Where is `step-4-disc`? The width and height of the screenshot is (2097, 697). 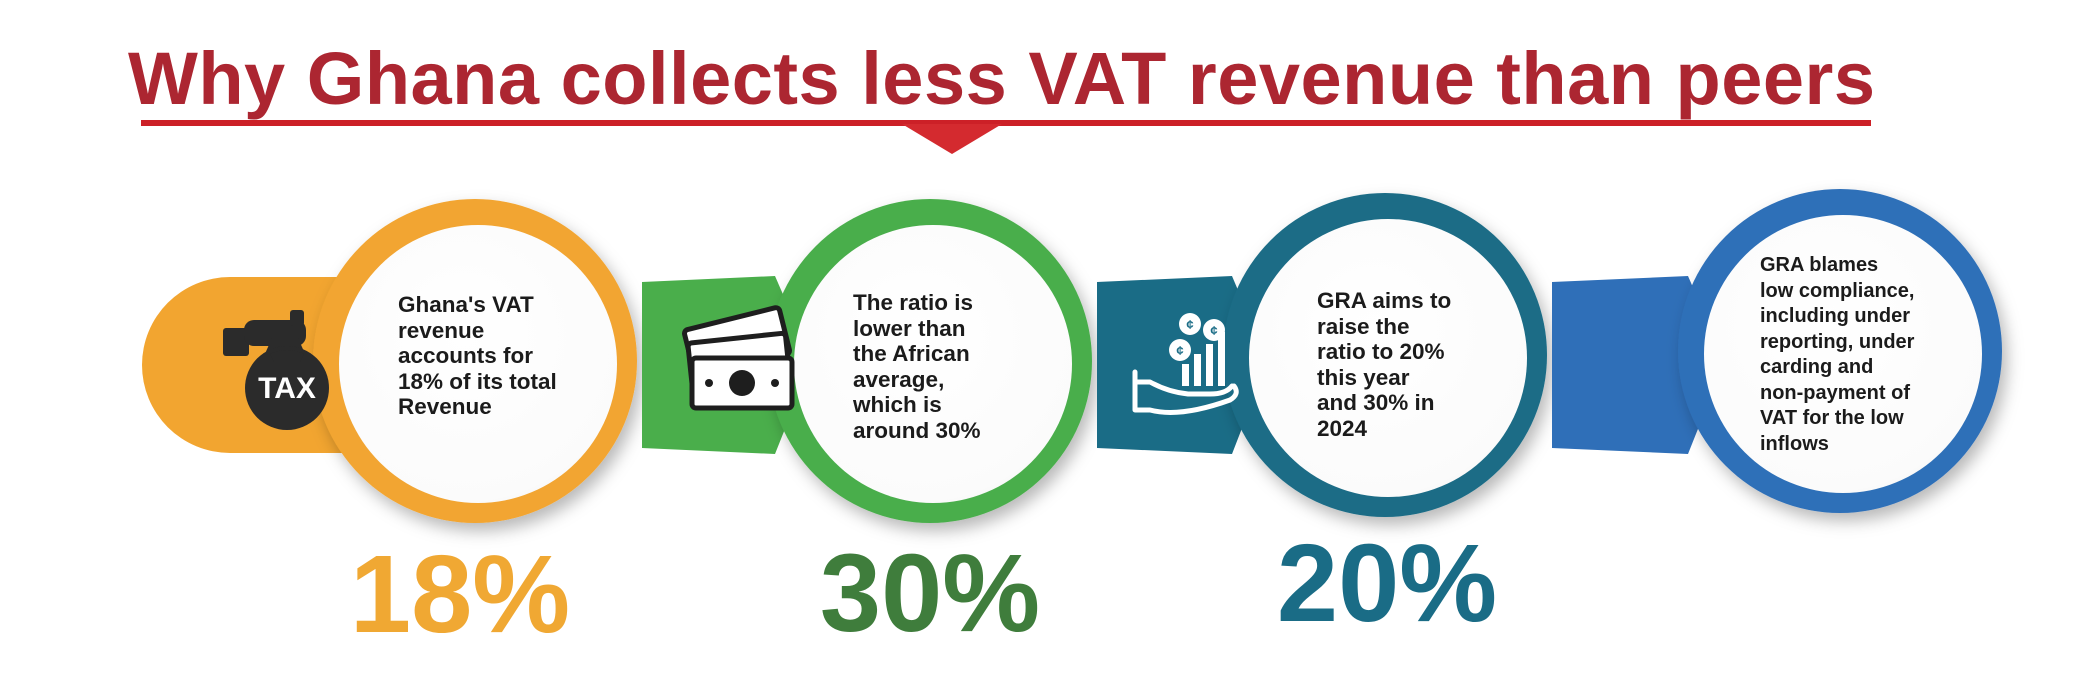 step-4-disc is located at coordinates (1843, 354).